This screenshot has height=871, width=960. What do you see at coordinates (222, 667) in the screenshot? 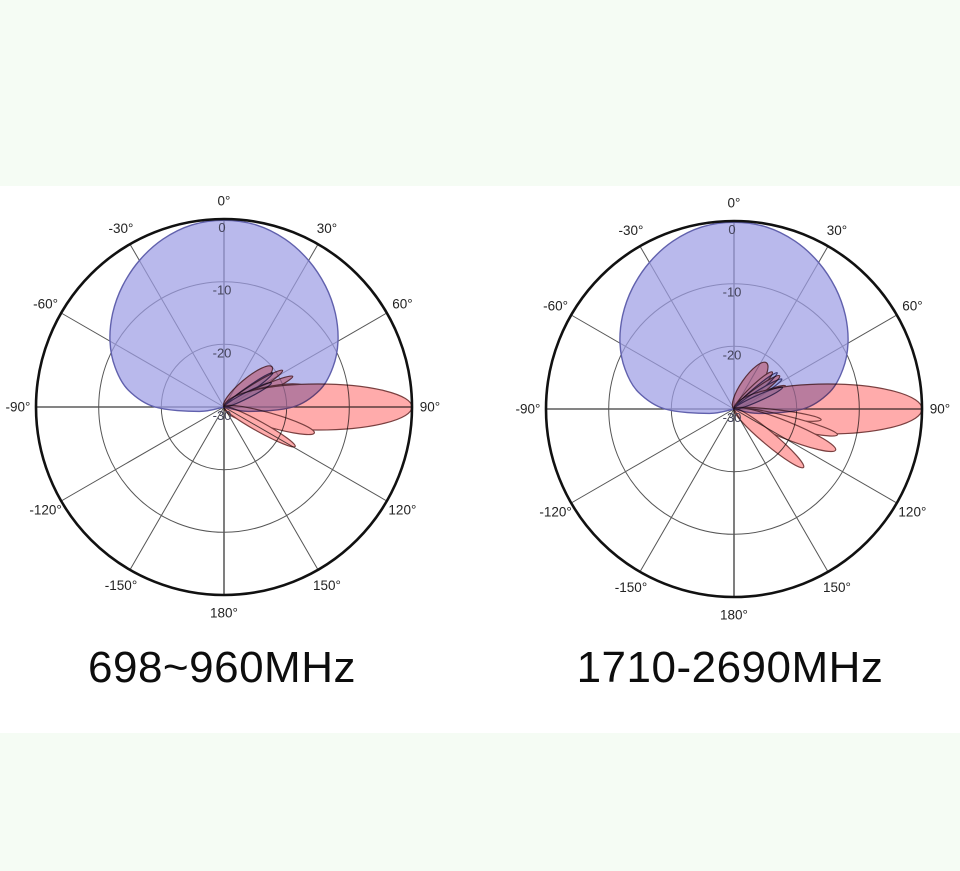
I see `plot-title-low-band: 698~960MHz` at bounding box center [222, 667].